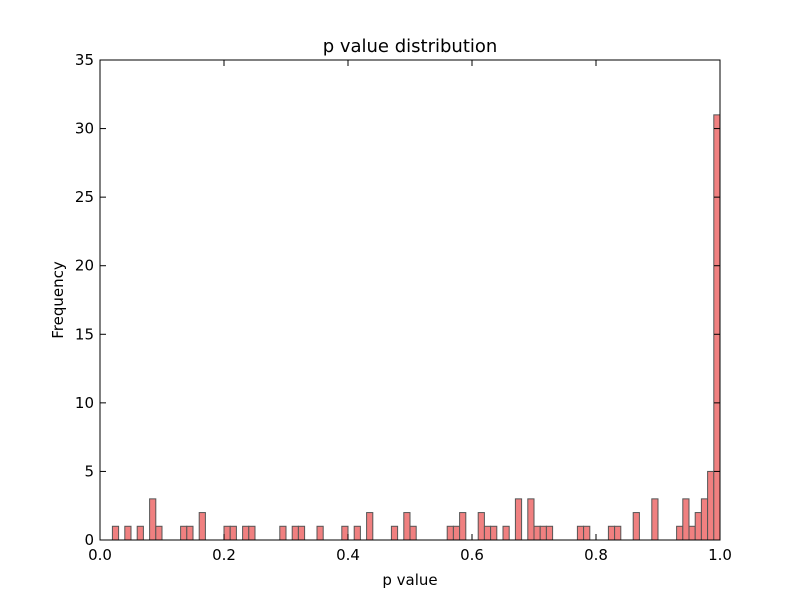 The image size is (800, 600). Describe the element at coordinates (84, 403) in the screenshot. I see `y-tick-label: 10` at that location.